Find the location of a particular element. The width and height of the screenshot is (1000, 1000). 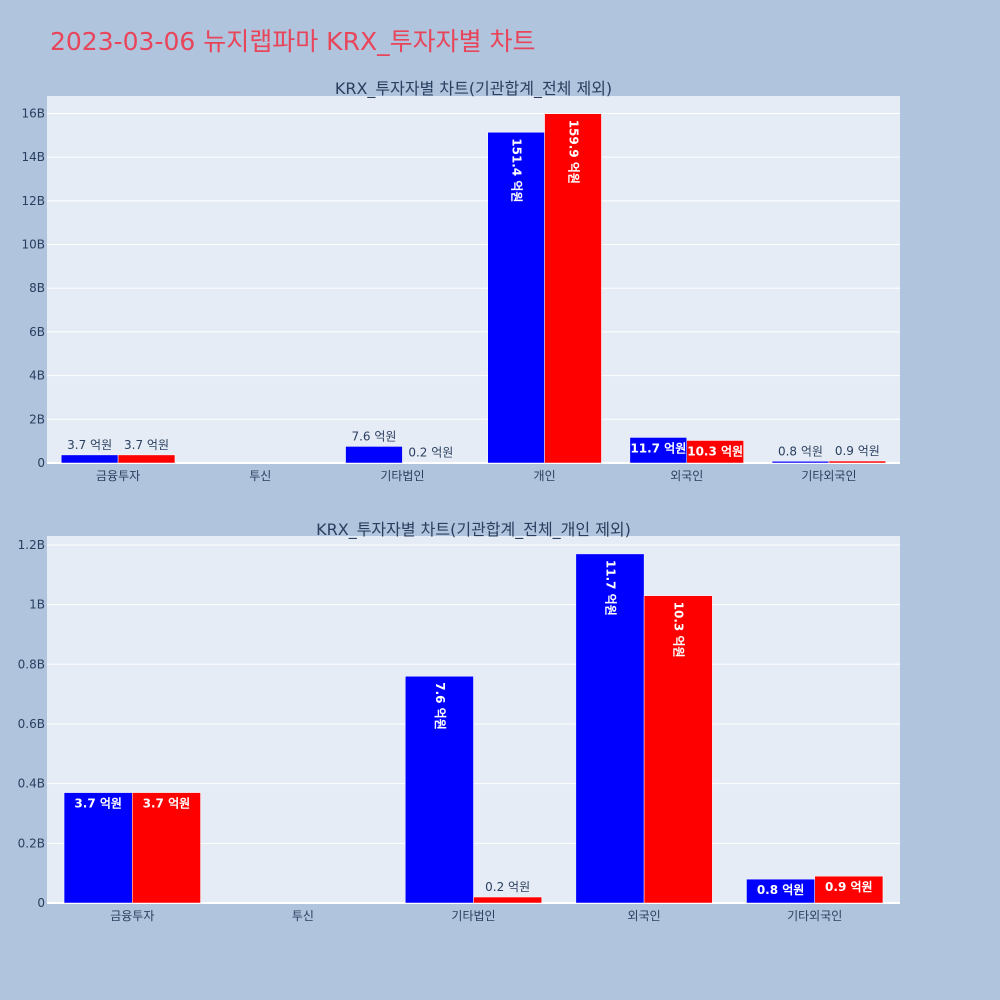

page-title: 2023-03-06 뉴지랩파마 KRX_투자자별 차트 is located at coordinates (293, 41).